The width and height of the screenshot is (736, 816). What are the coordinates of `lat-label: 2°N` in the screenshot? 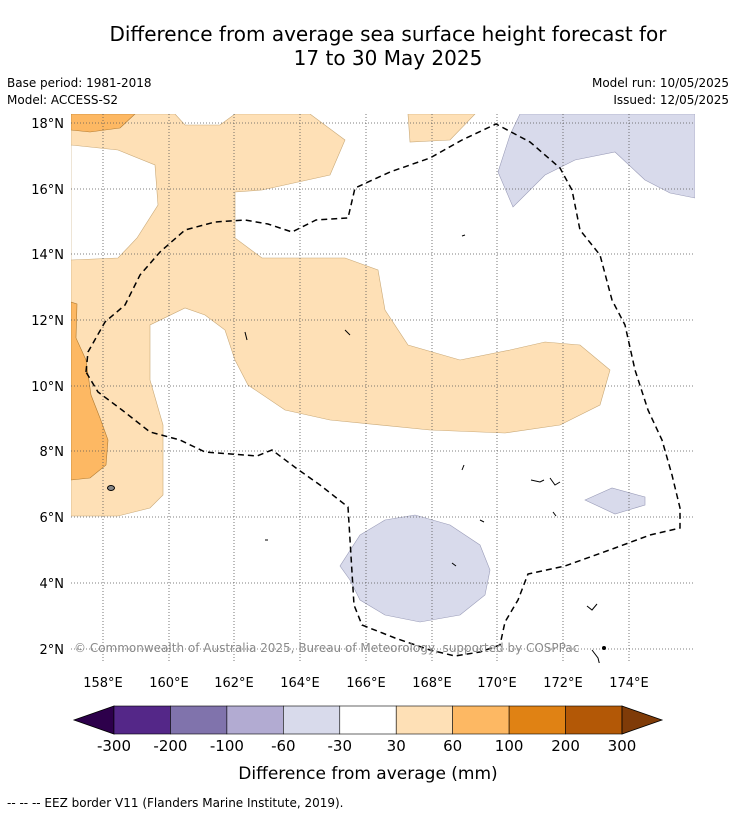 It's located at (52, 650).